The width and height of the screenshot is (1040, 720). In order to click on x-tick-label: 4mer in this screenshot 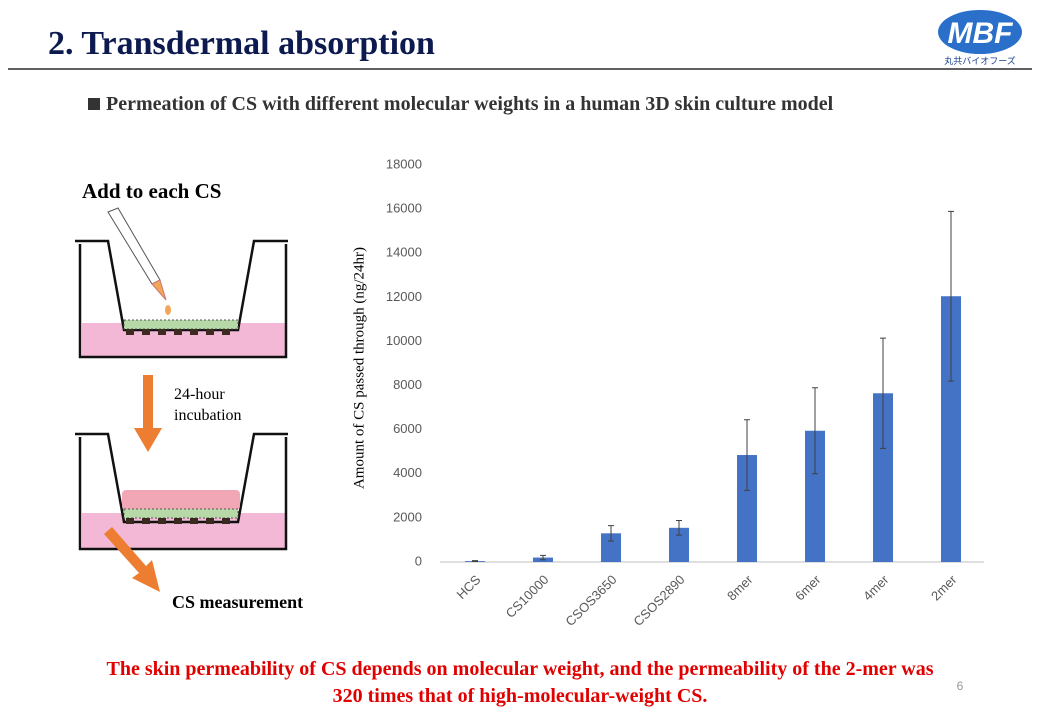, I will do `click(876, 587)`.